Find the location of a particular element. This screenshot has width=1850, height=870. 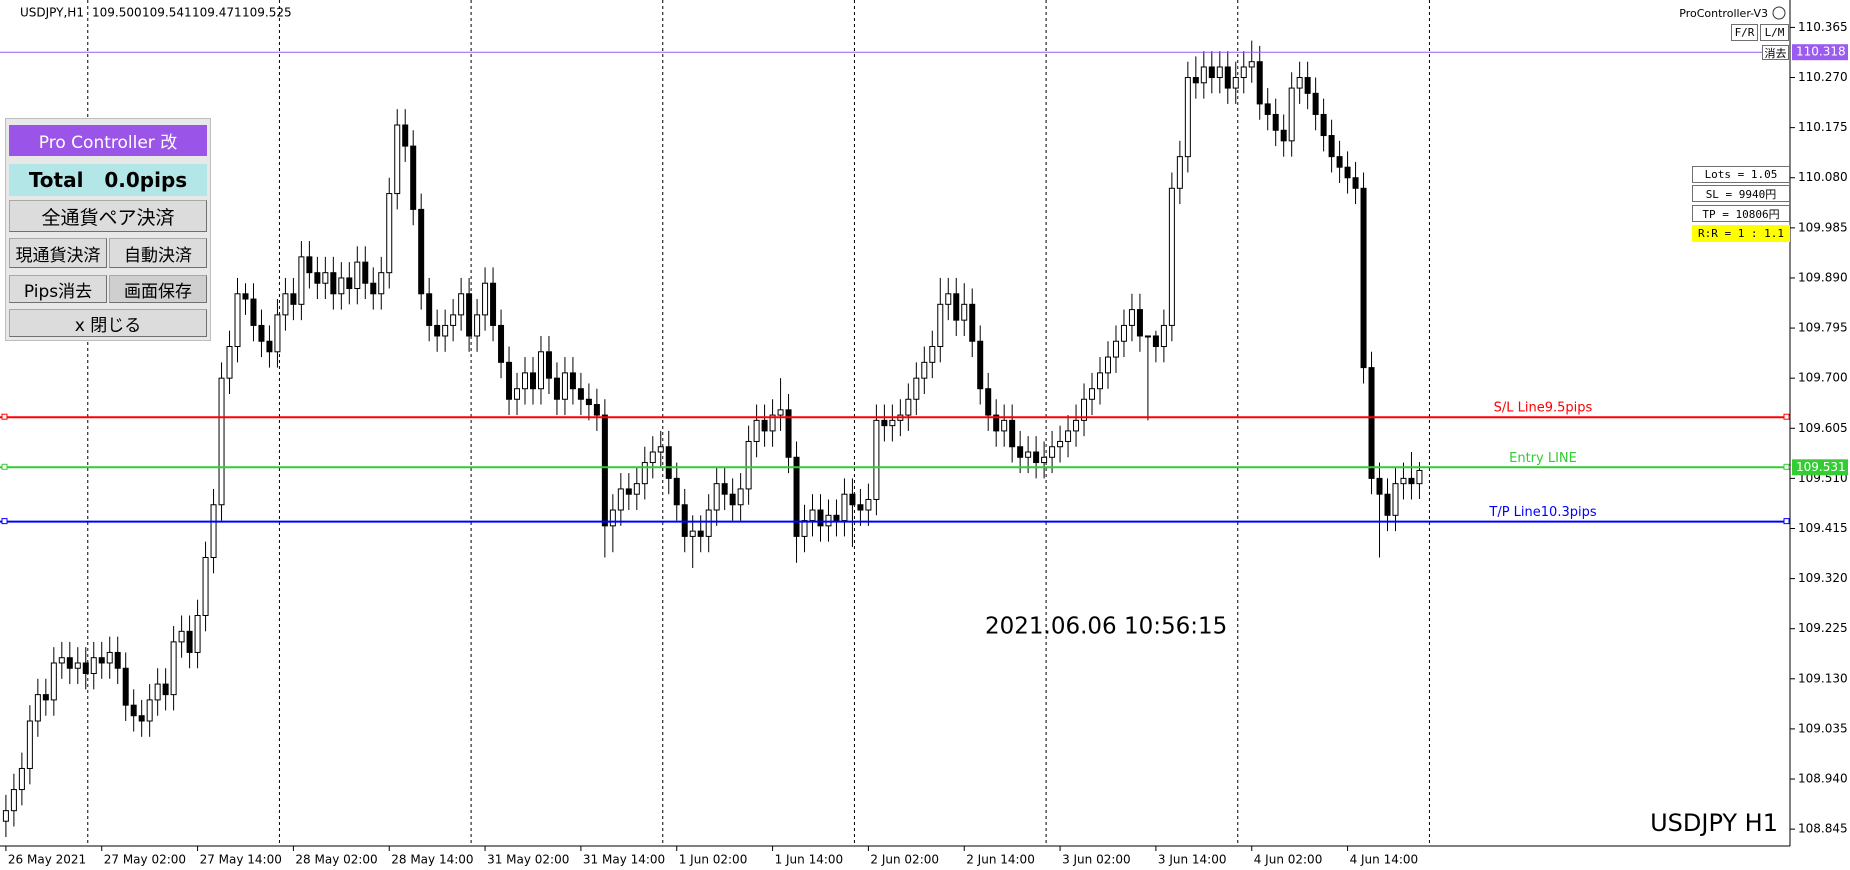

close-panel-button: x 閉じる is located at coordinates (108, 323).